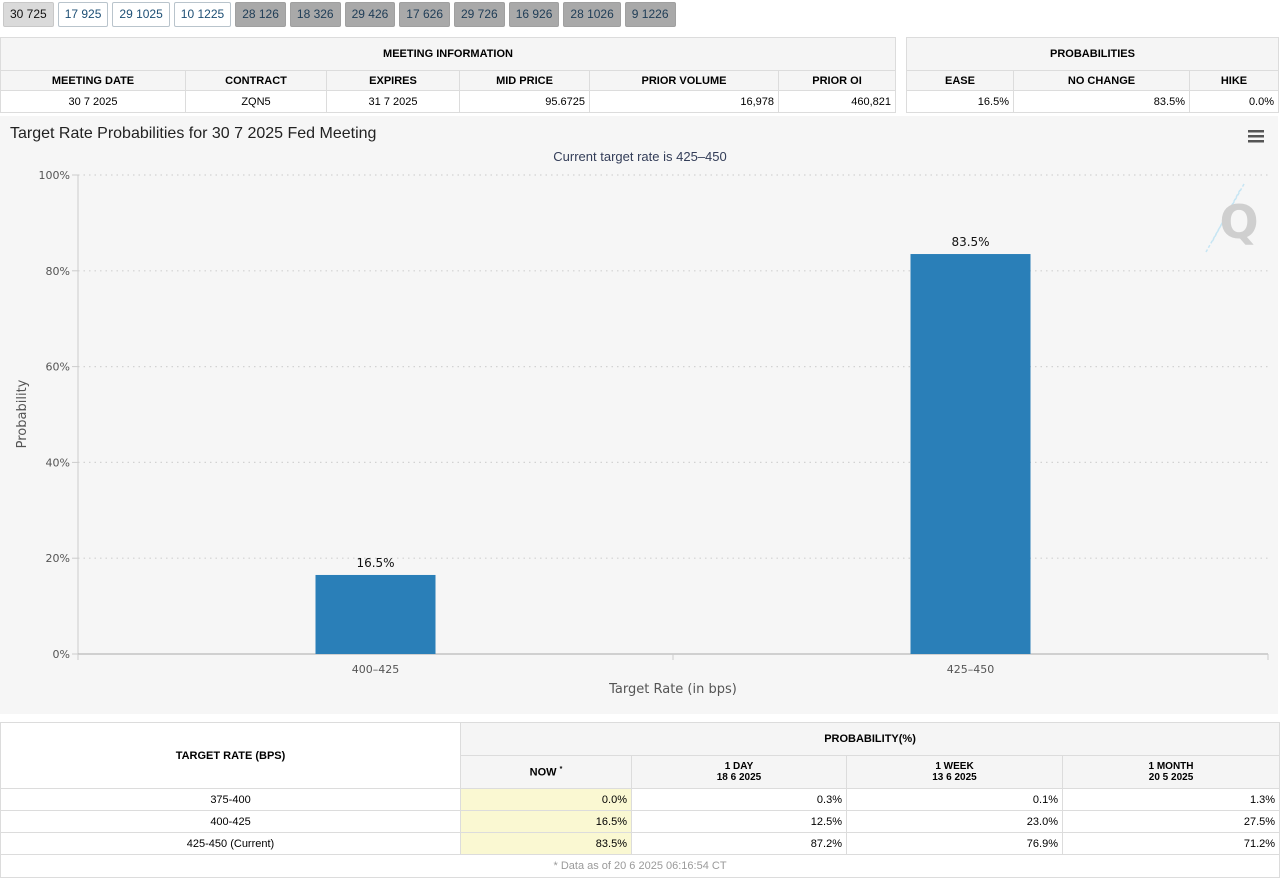 The image size is (1283, 882). I want to click on header-1-month-date: 20 5 2025, so click(1171, 777).